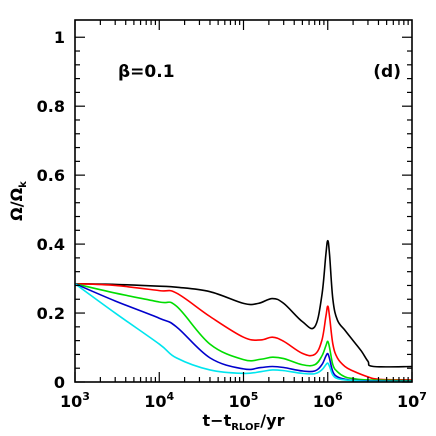 The width and height of the screenshot is (436, 436). I want to click on x-axis-title-main: t−t, so click(217, 420).